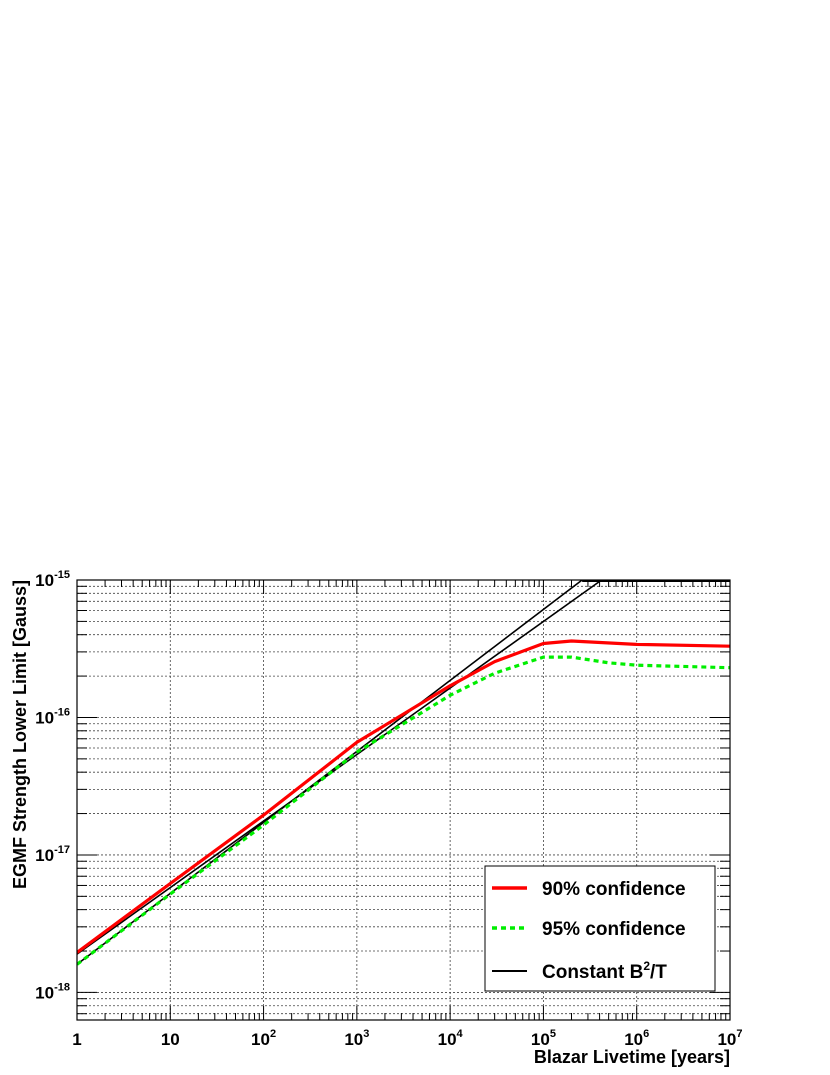  I want to click on x-tick-label: 10², so click(263, 1038).